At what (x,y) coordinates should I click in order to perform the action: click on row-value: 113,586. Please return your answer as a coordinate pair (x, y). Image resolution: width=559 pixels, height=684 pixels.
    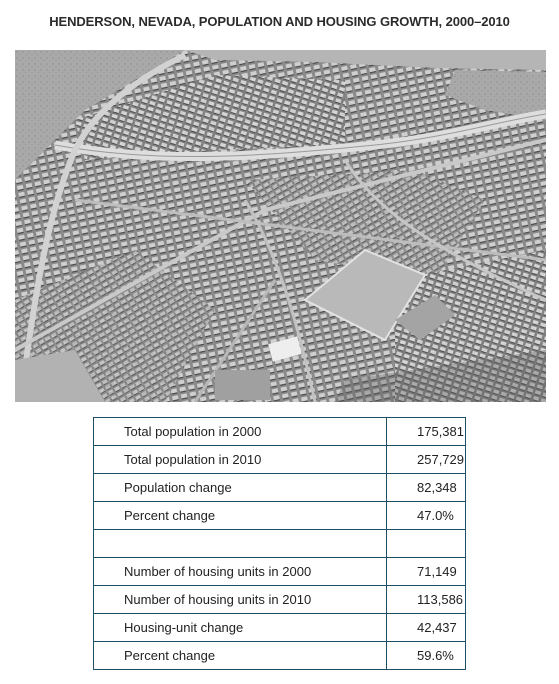
    Looking at the image, I should click on (426, 599).